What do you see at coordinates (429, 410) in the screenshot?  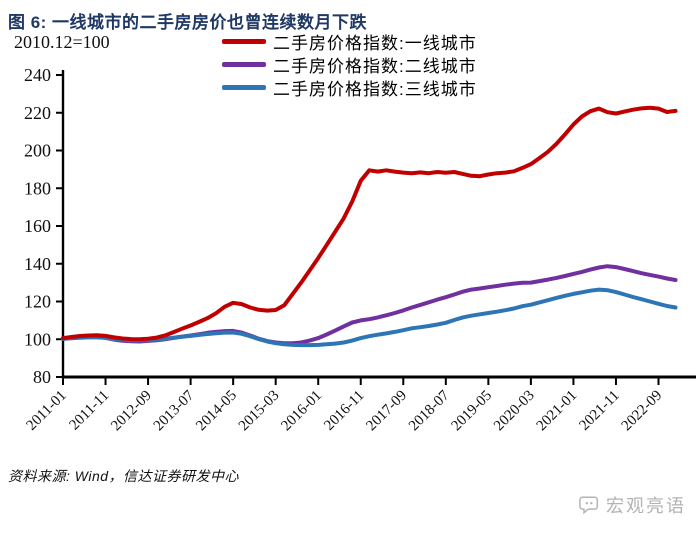 I see `x-tick-label: 2018-07` at bounding box center [429, 410].